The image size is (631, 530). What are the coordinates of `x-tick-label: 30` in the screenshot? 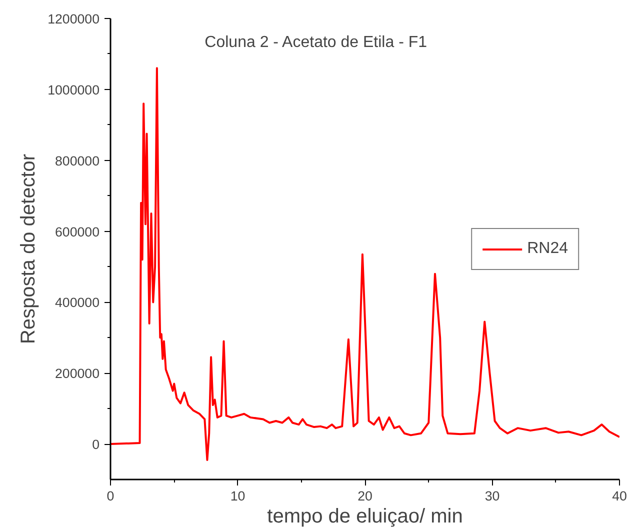 It's located at (492, 496).